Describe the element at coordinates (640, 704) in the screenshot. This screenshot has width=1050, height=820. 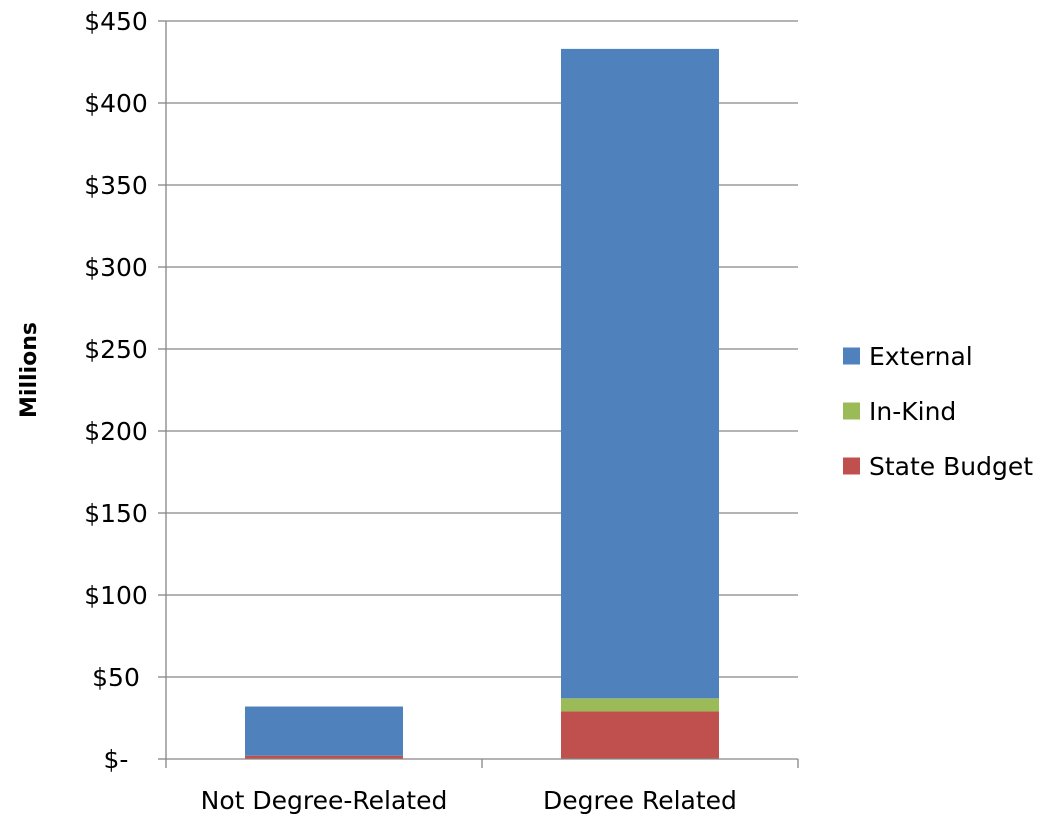
I see `bar-segment-in-kind` at that location.